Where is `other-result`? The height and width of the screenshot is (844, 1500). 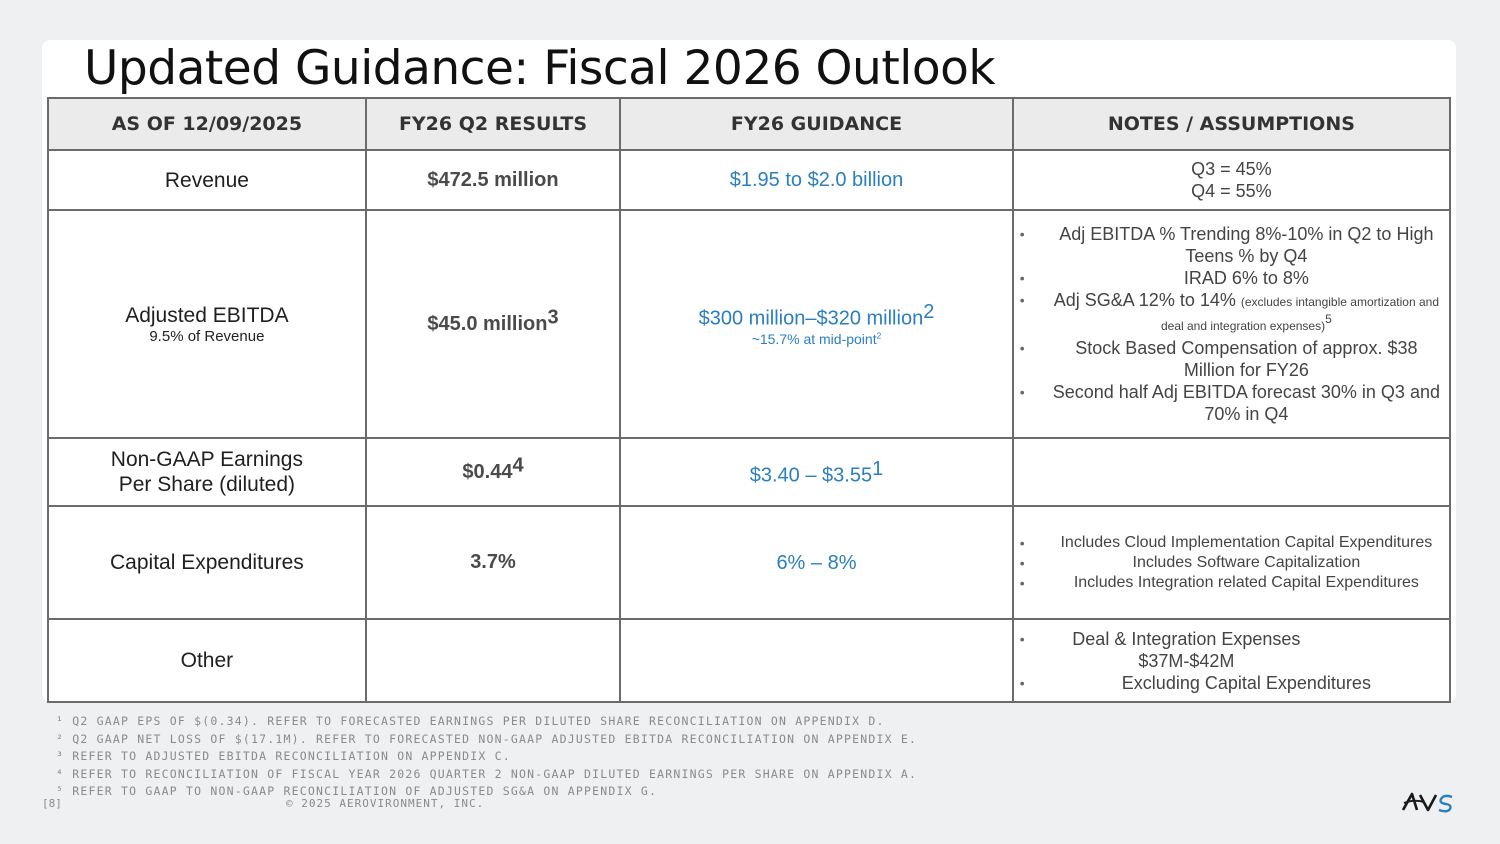 other-result is located at coordinates (493, 660).